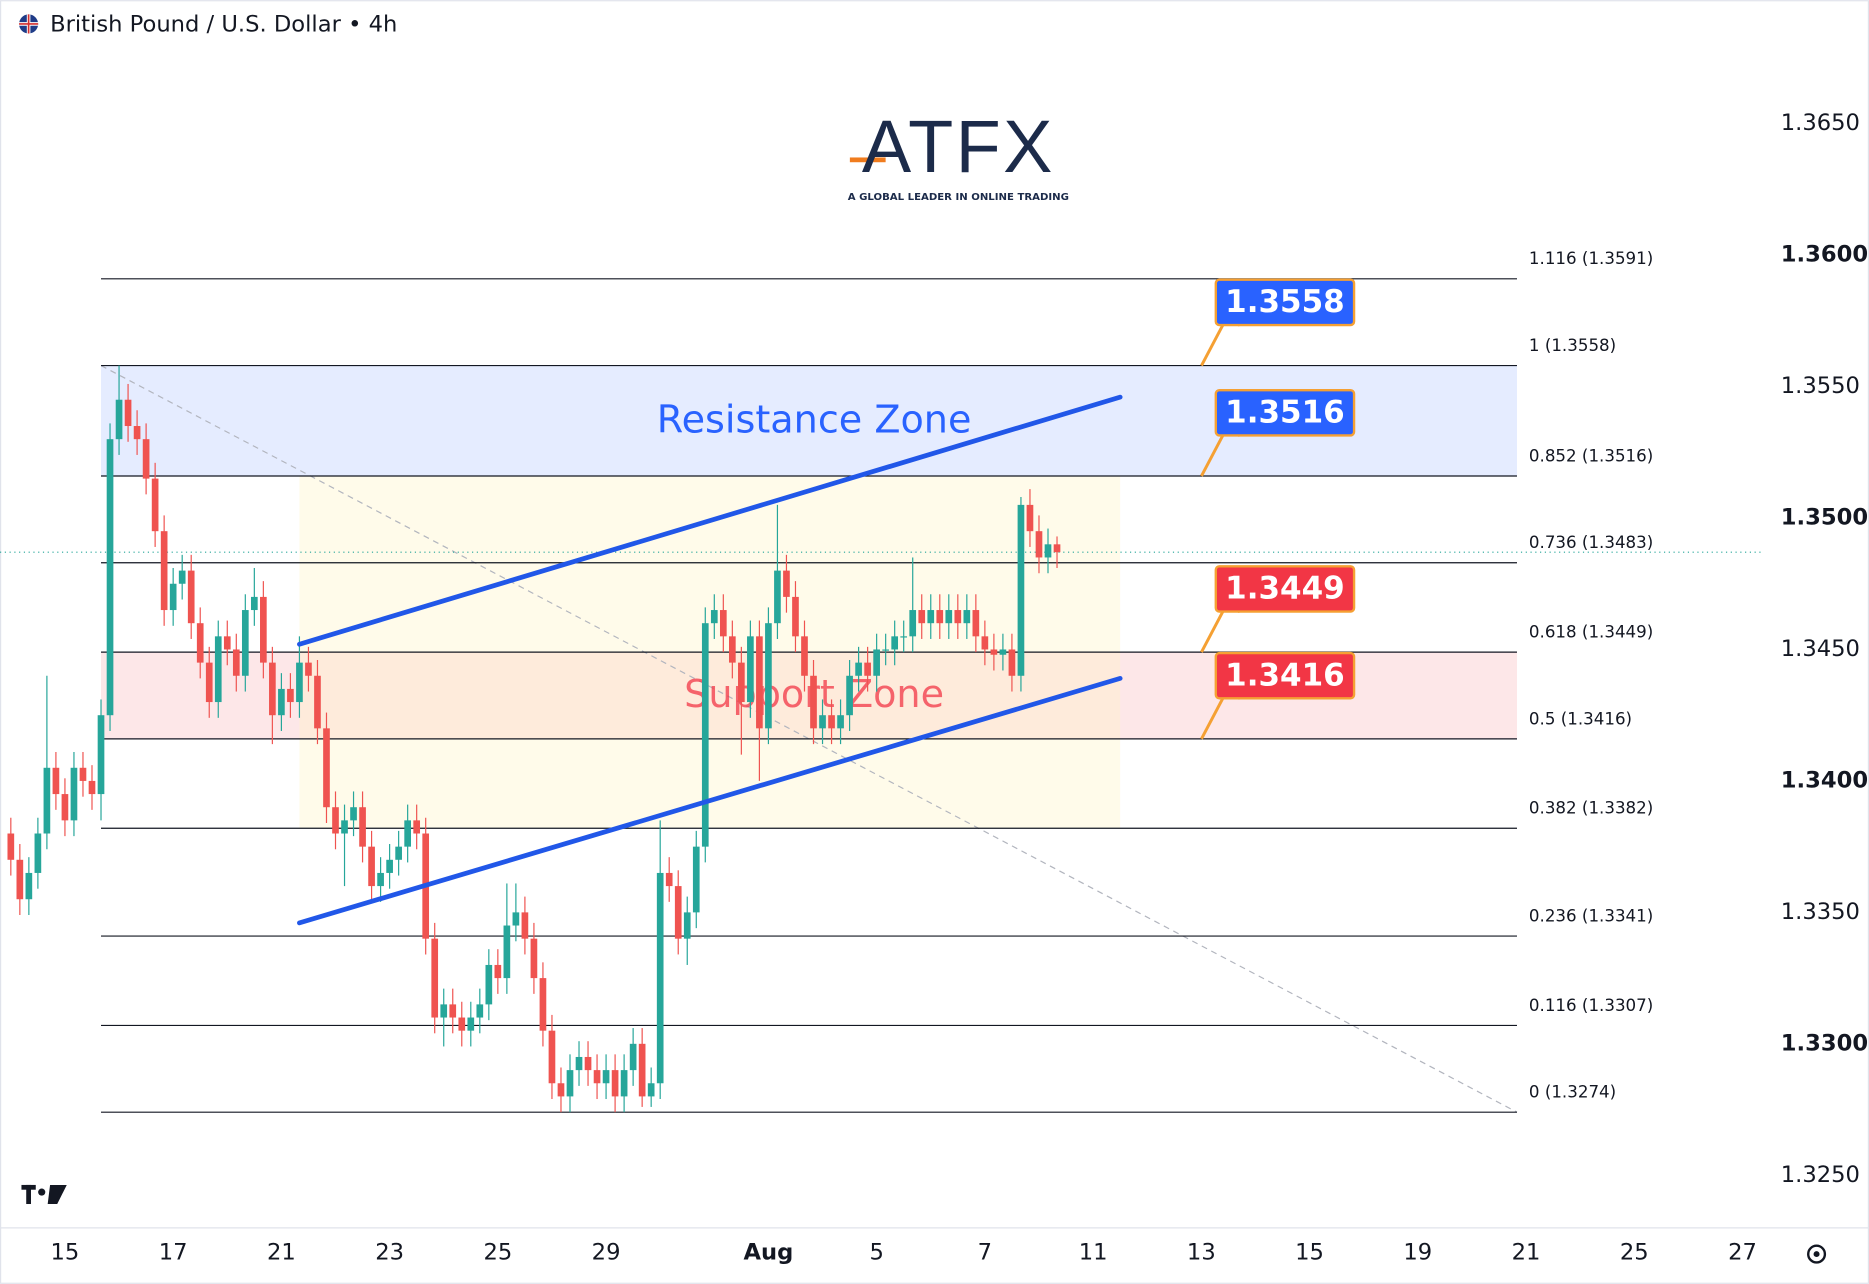 The width and height of the screenshot is (1869, 1284). Describe the element at coordinates (1820, 649) in the screenshot. I see `y-tick-label: 1.3450` at that location.